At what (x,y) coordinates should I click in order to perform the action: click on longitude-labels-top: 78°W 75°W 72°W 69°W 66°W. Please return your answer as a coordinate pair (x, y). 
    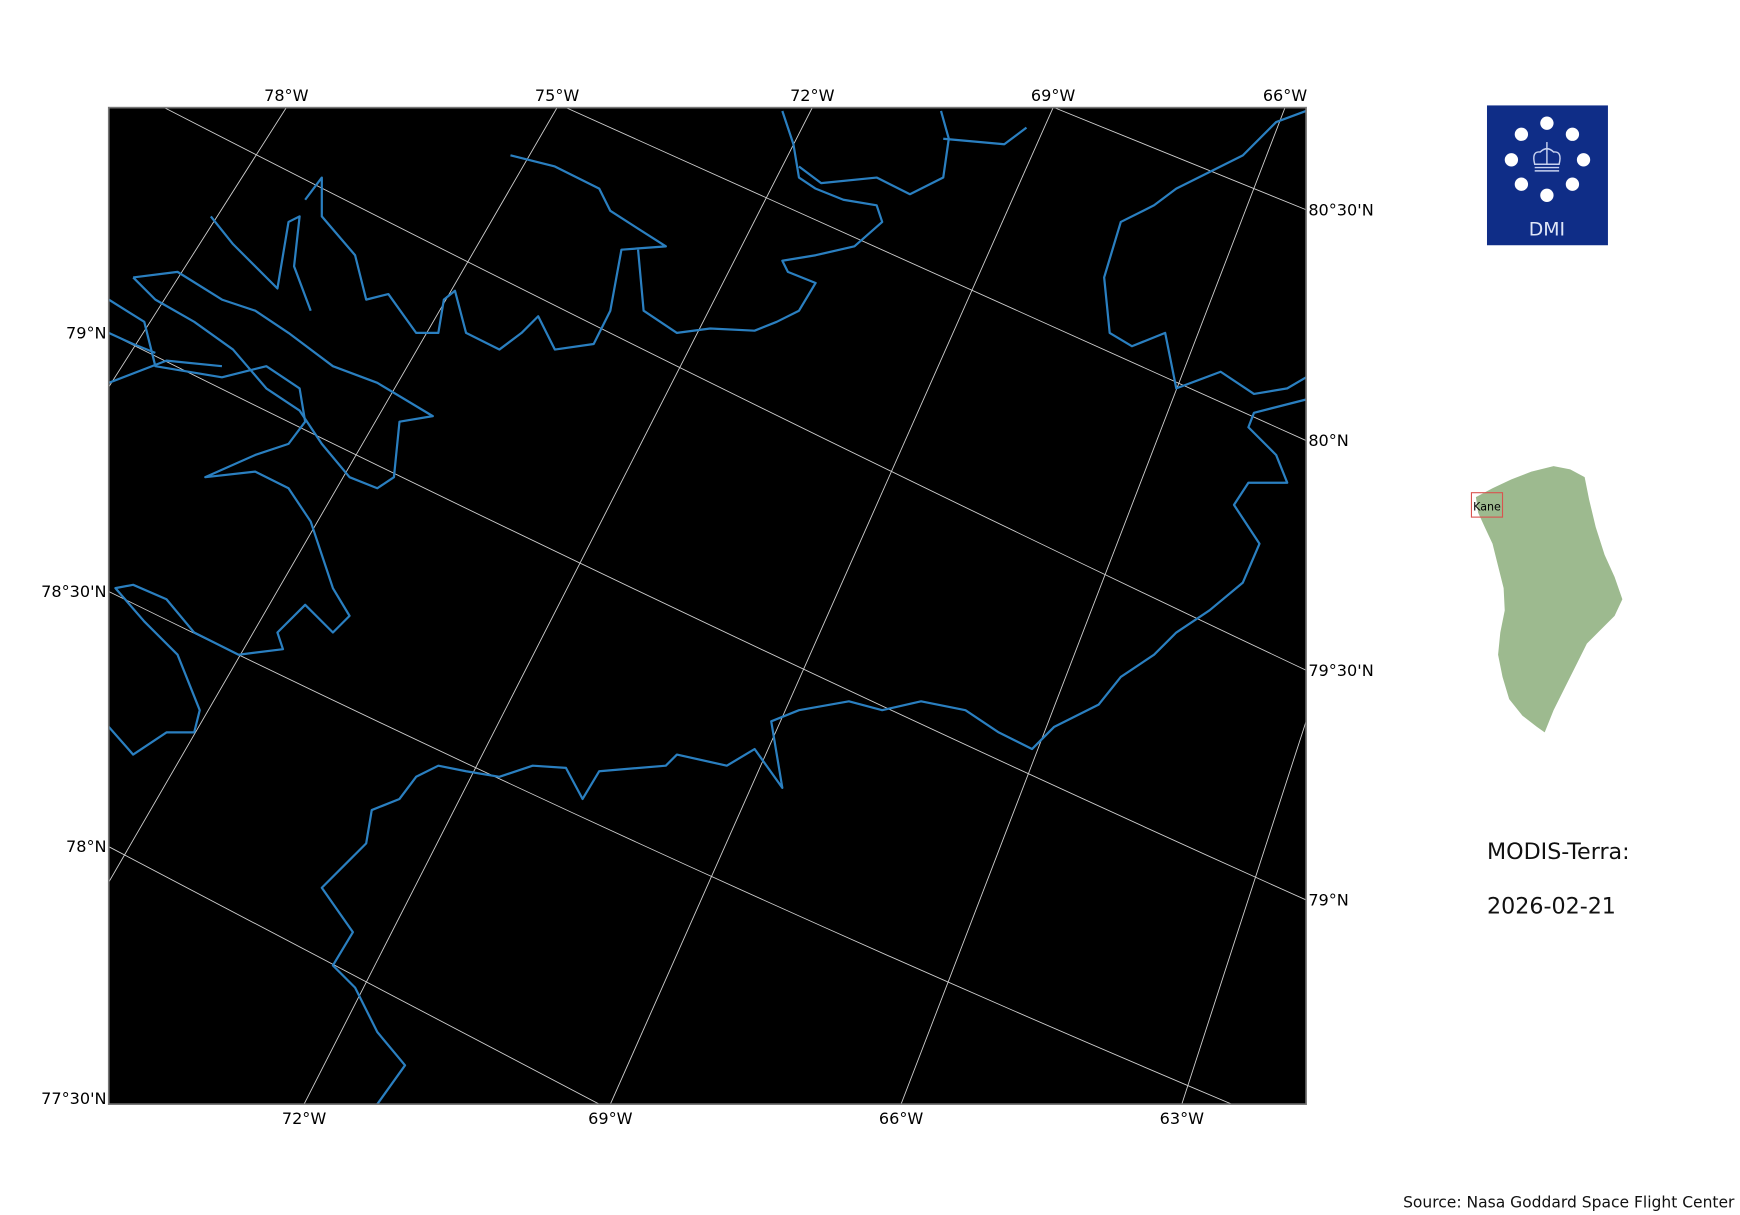
    Looking at the image, I should click on (785, 95).